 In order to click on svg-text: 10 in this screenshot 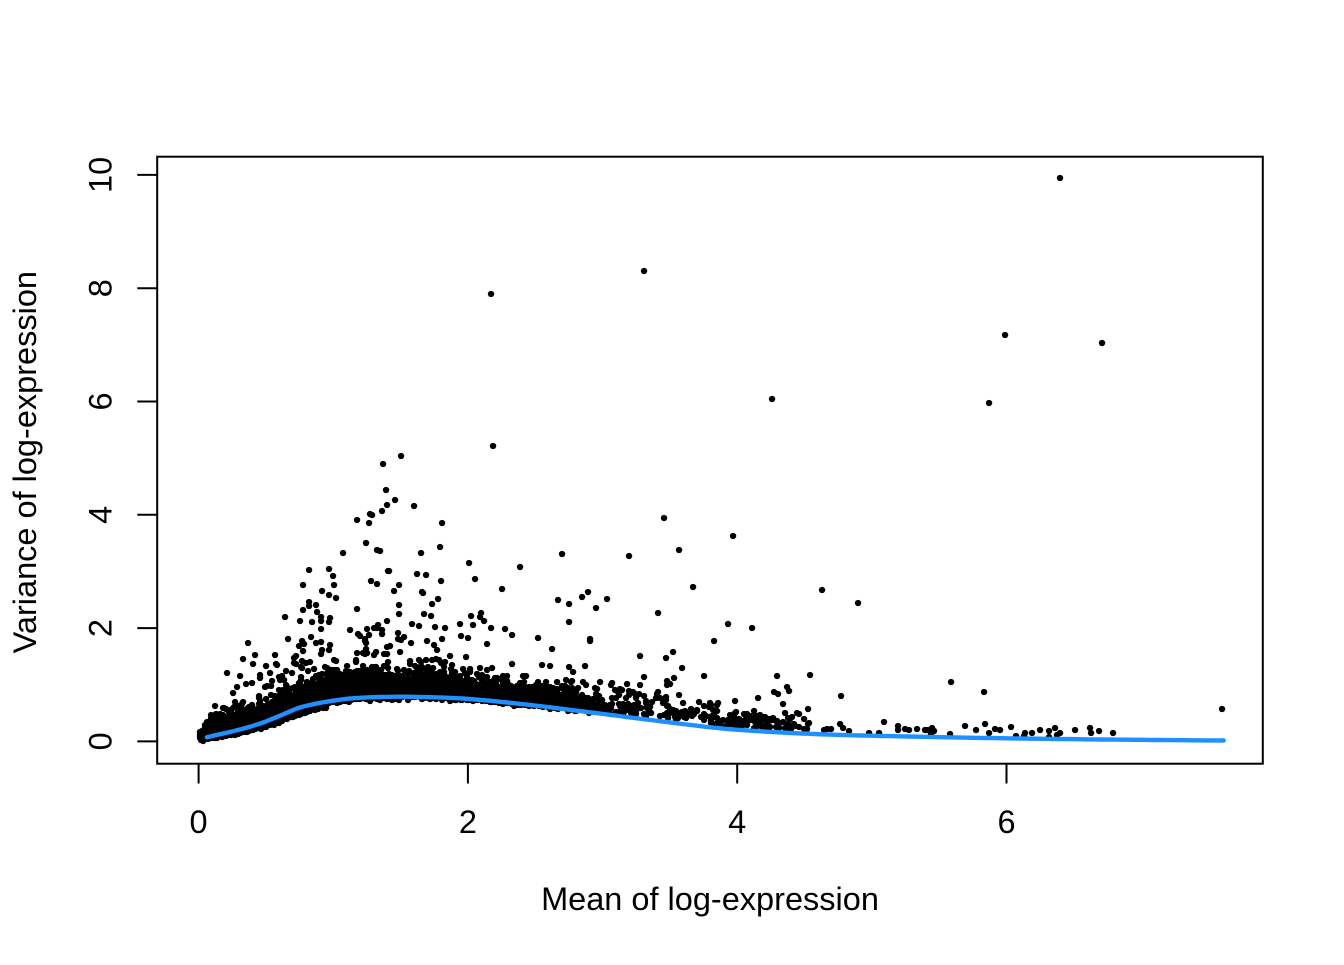, I will do `click(101, 175)`.